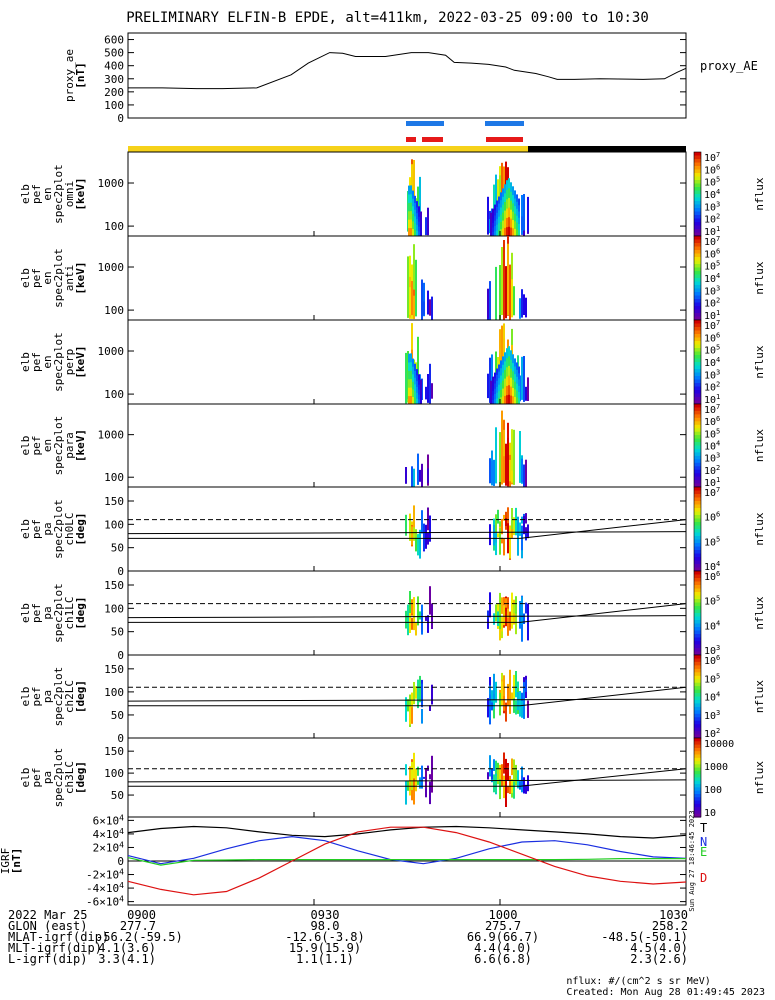 This screenshot has height=1000, width=775. Describe the element at coordinates (329, 149) in the screenshot. I see `orbit-day-bar` at that location.